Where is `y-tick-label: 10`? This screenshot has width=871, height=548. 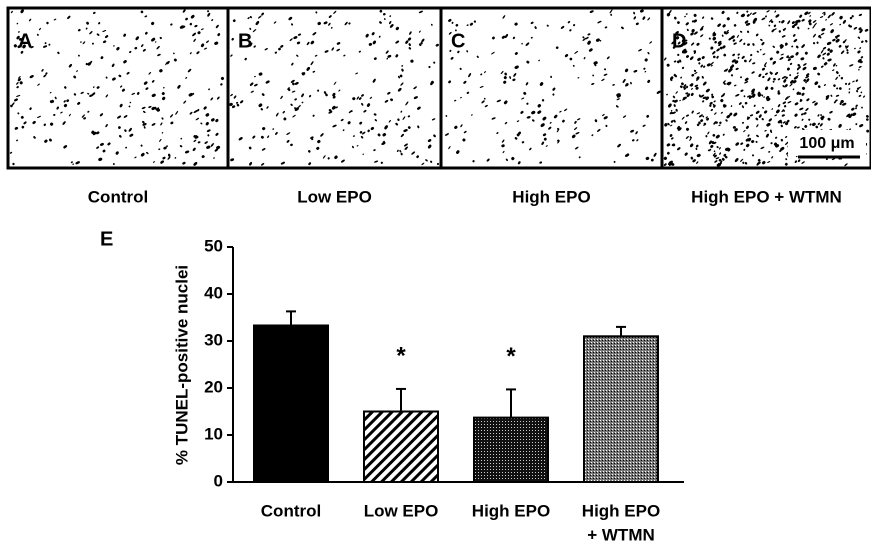
y-tick-label: 10 is located at coordinates (213, 433).